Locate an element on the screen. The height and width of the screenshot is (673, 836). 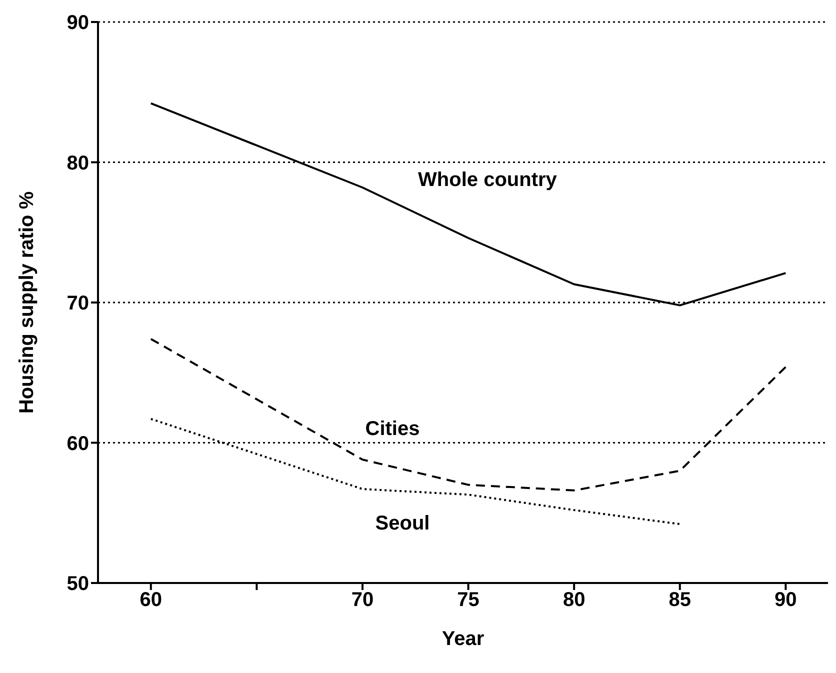
series-label: Whole country is located at coordinates (488, 179).